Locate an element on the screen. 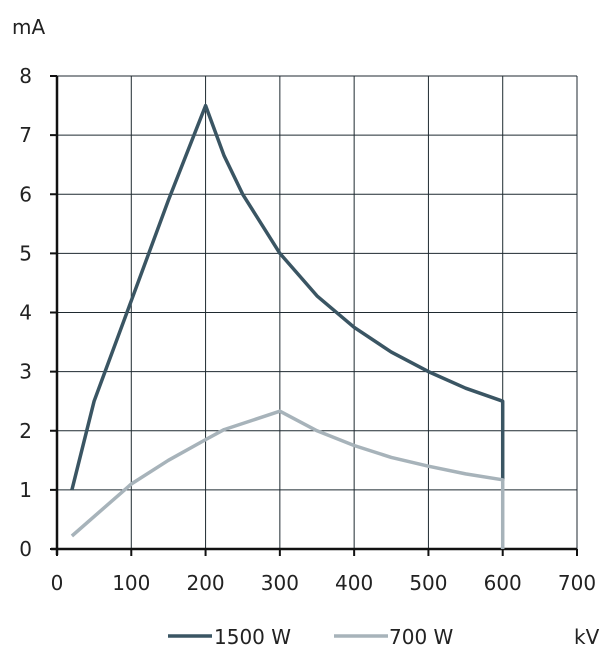  legend: 1500 W 700 W is located at coordinates (311, 636).